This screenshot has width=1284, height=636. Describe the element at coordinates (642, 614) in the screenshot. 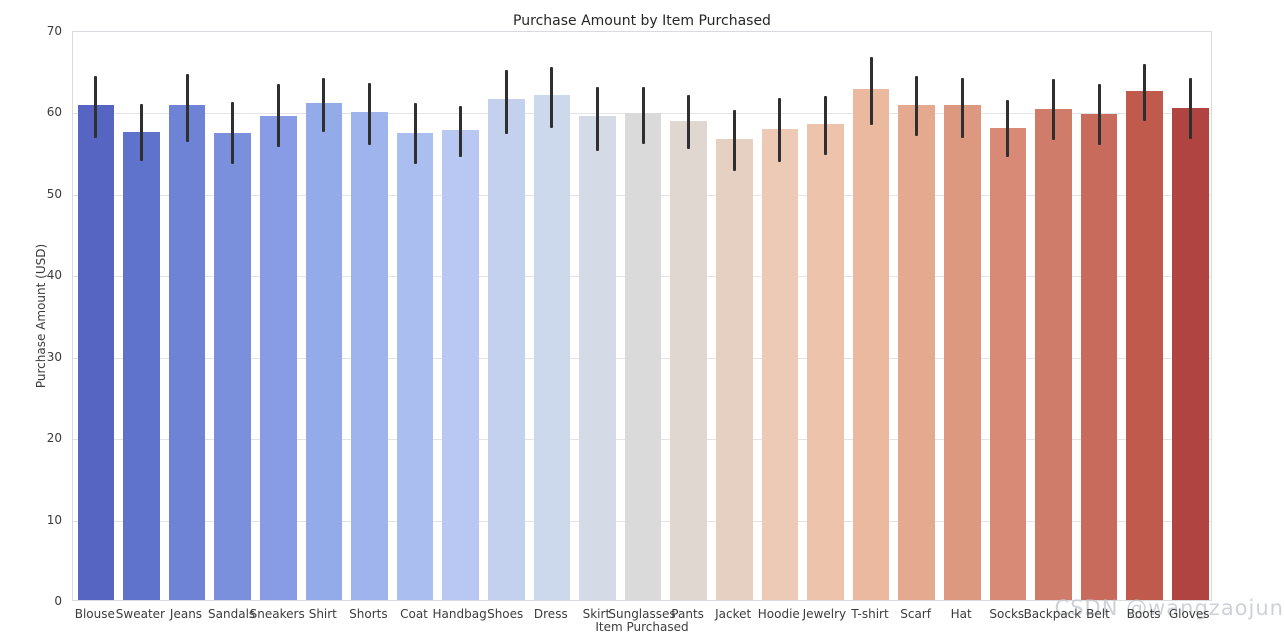

I see `x-tick-label: Sunglasses` at that location.